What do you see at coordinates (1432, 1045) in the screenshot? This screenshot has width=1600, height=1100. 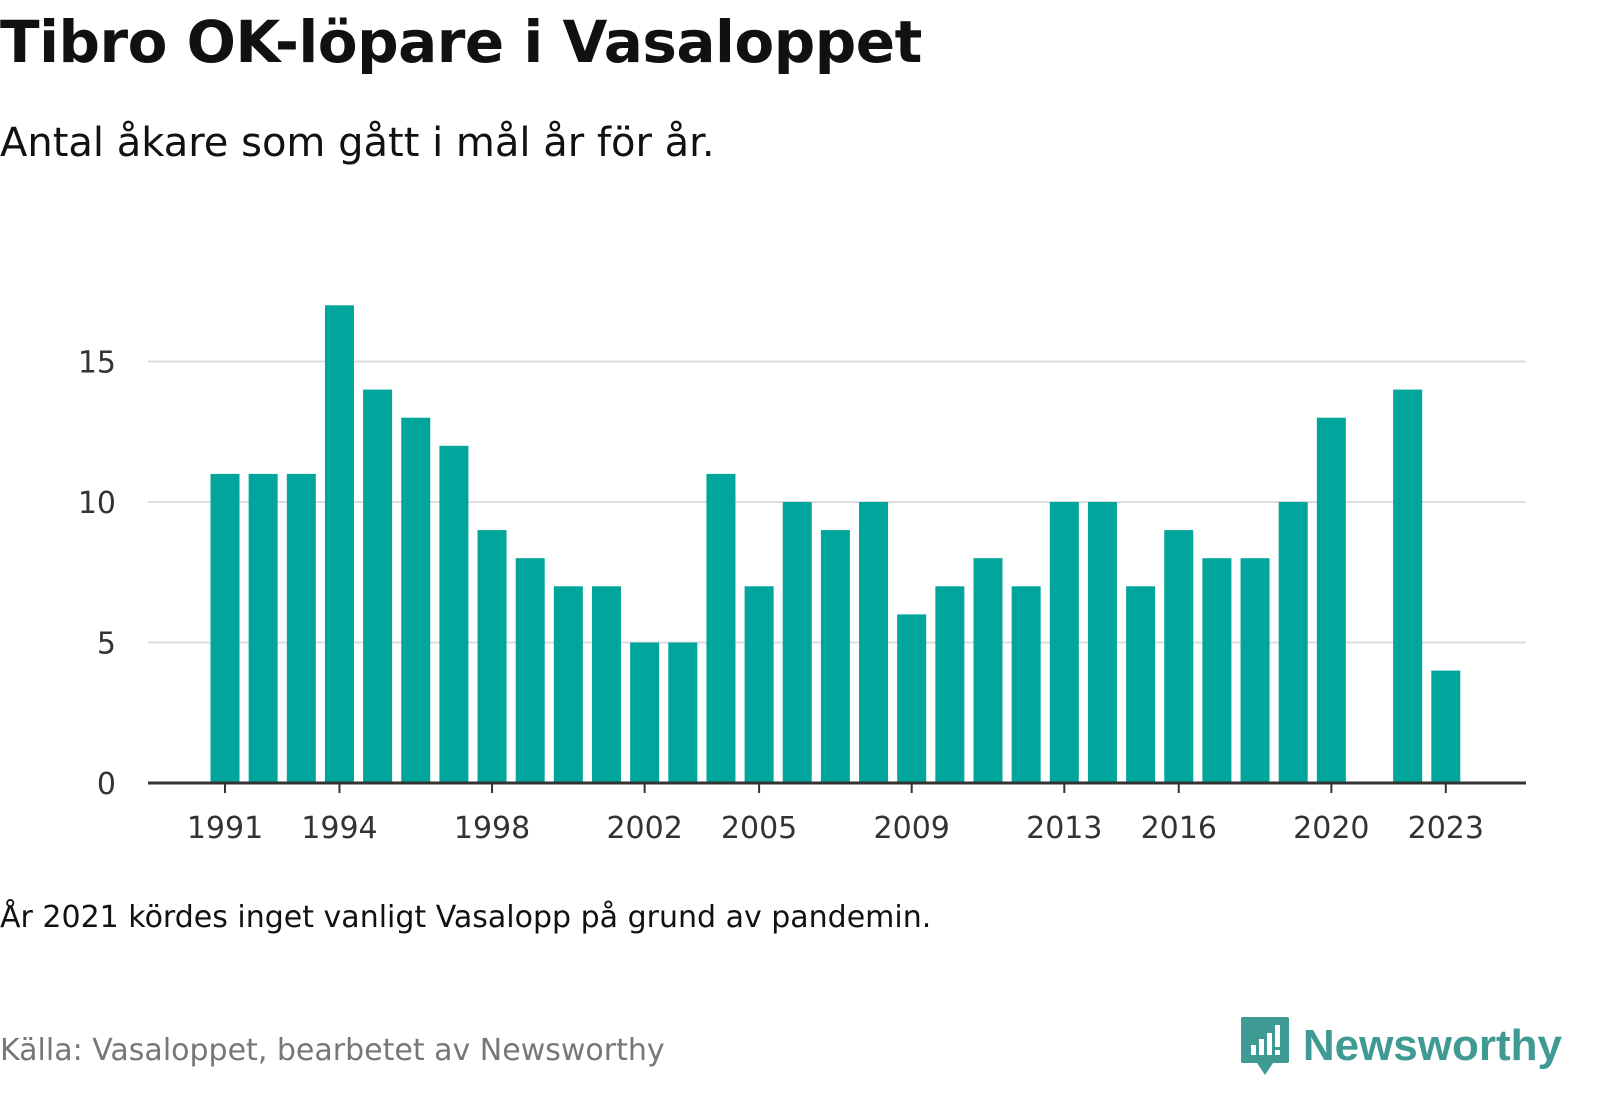 I see `brand-name: Newsworthy` at bounding box center [1432, 1045].